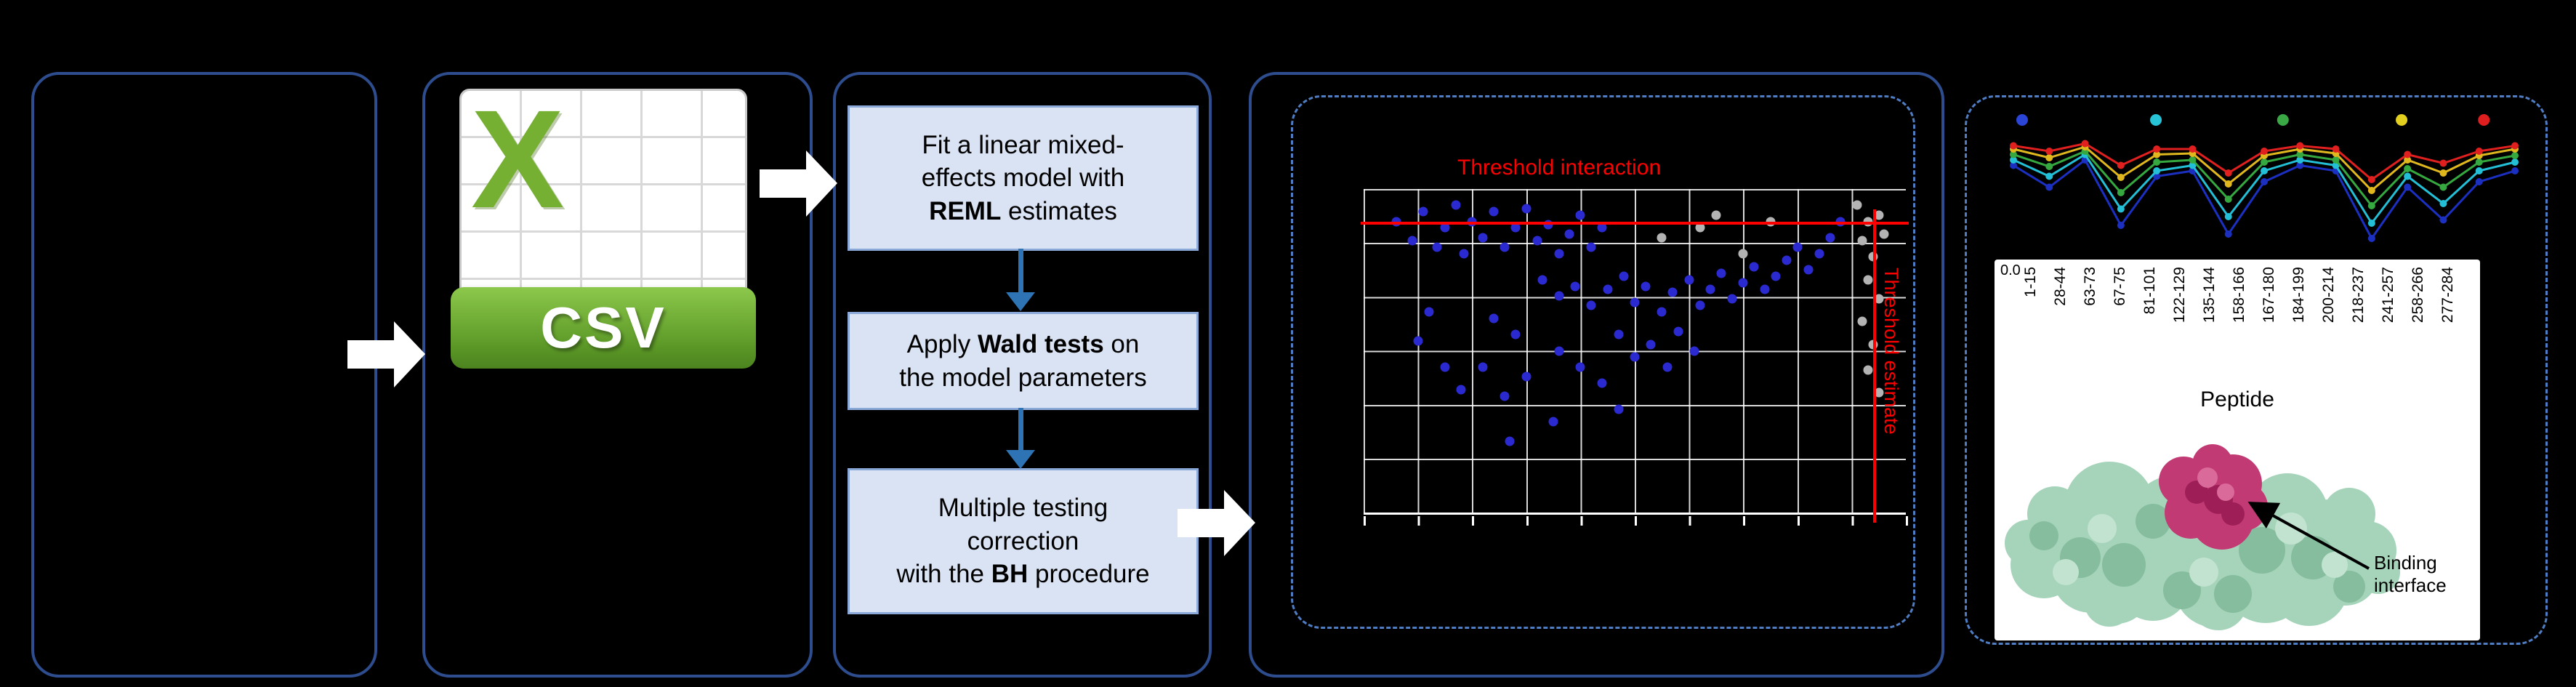 The width and height of the screenshot is (2576, 687). I want to click on step-box-text-line: Fit a linear mixed-, so click(1023, 144).